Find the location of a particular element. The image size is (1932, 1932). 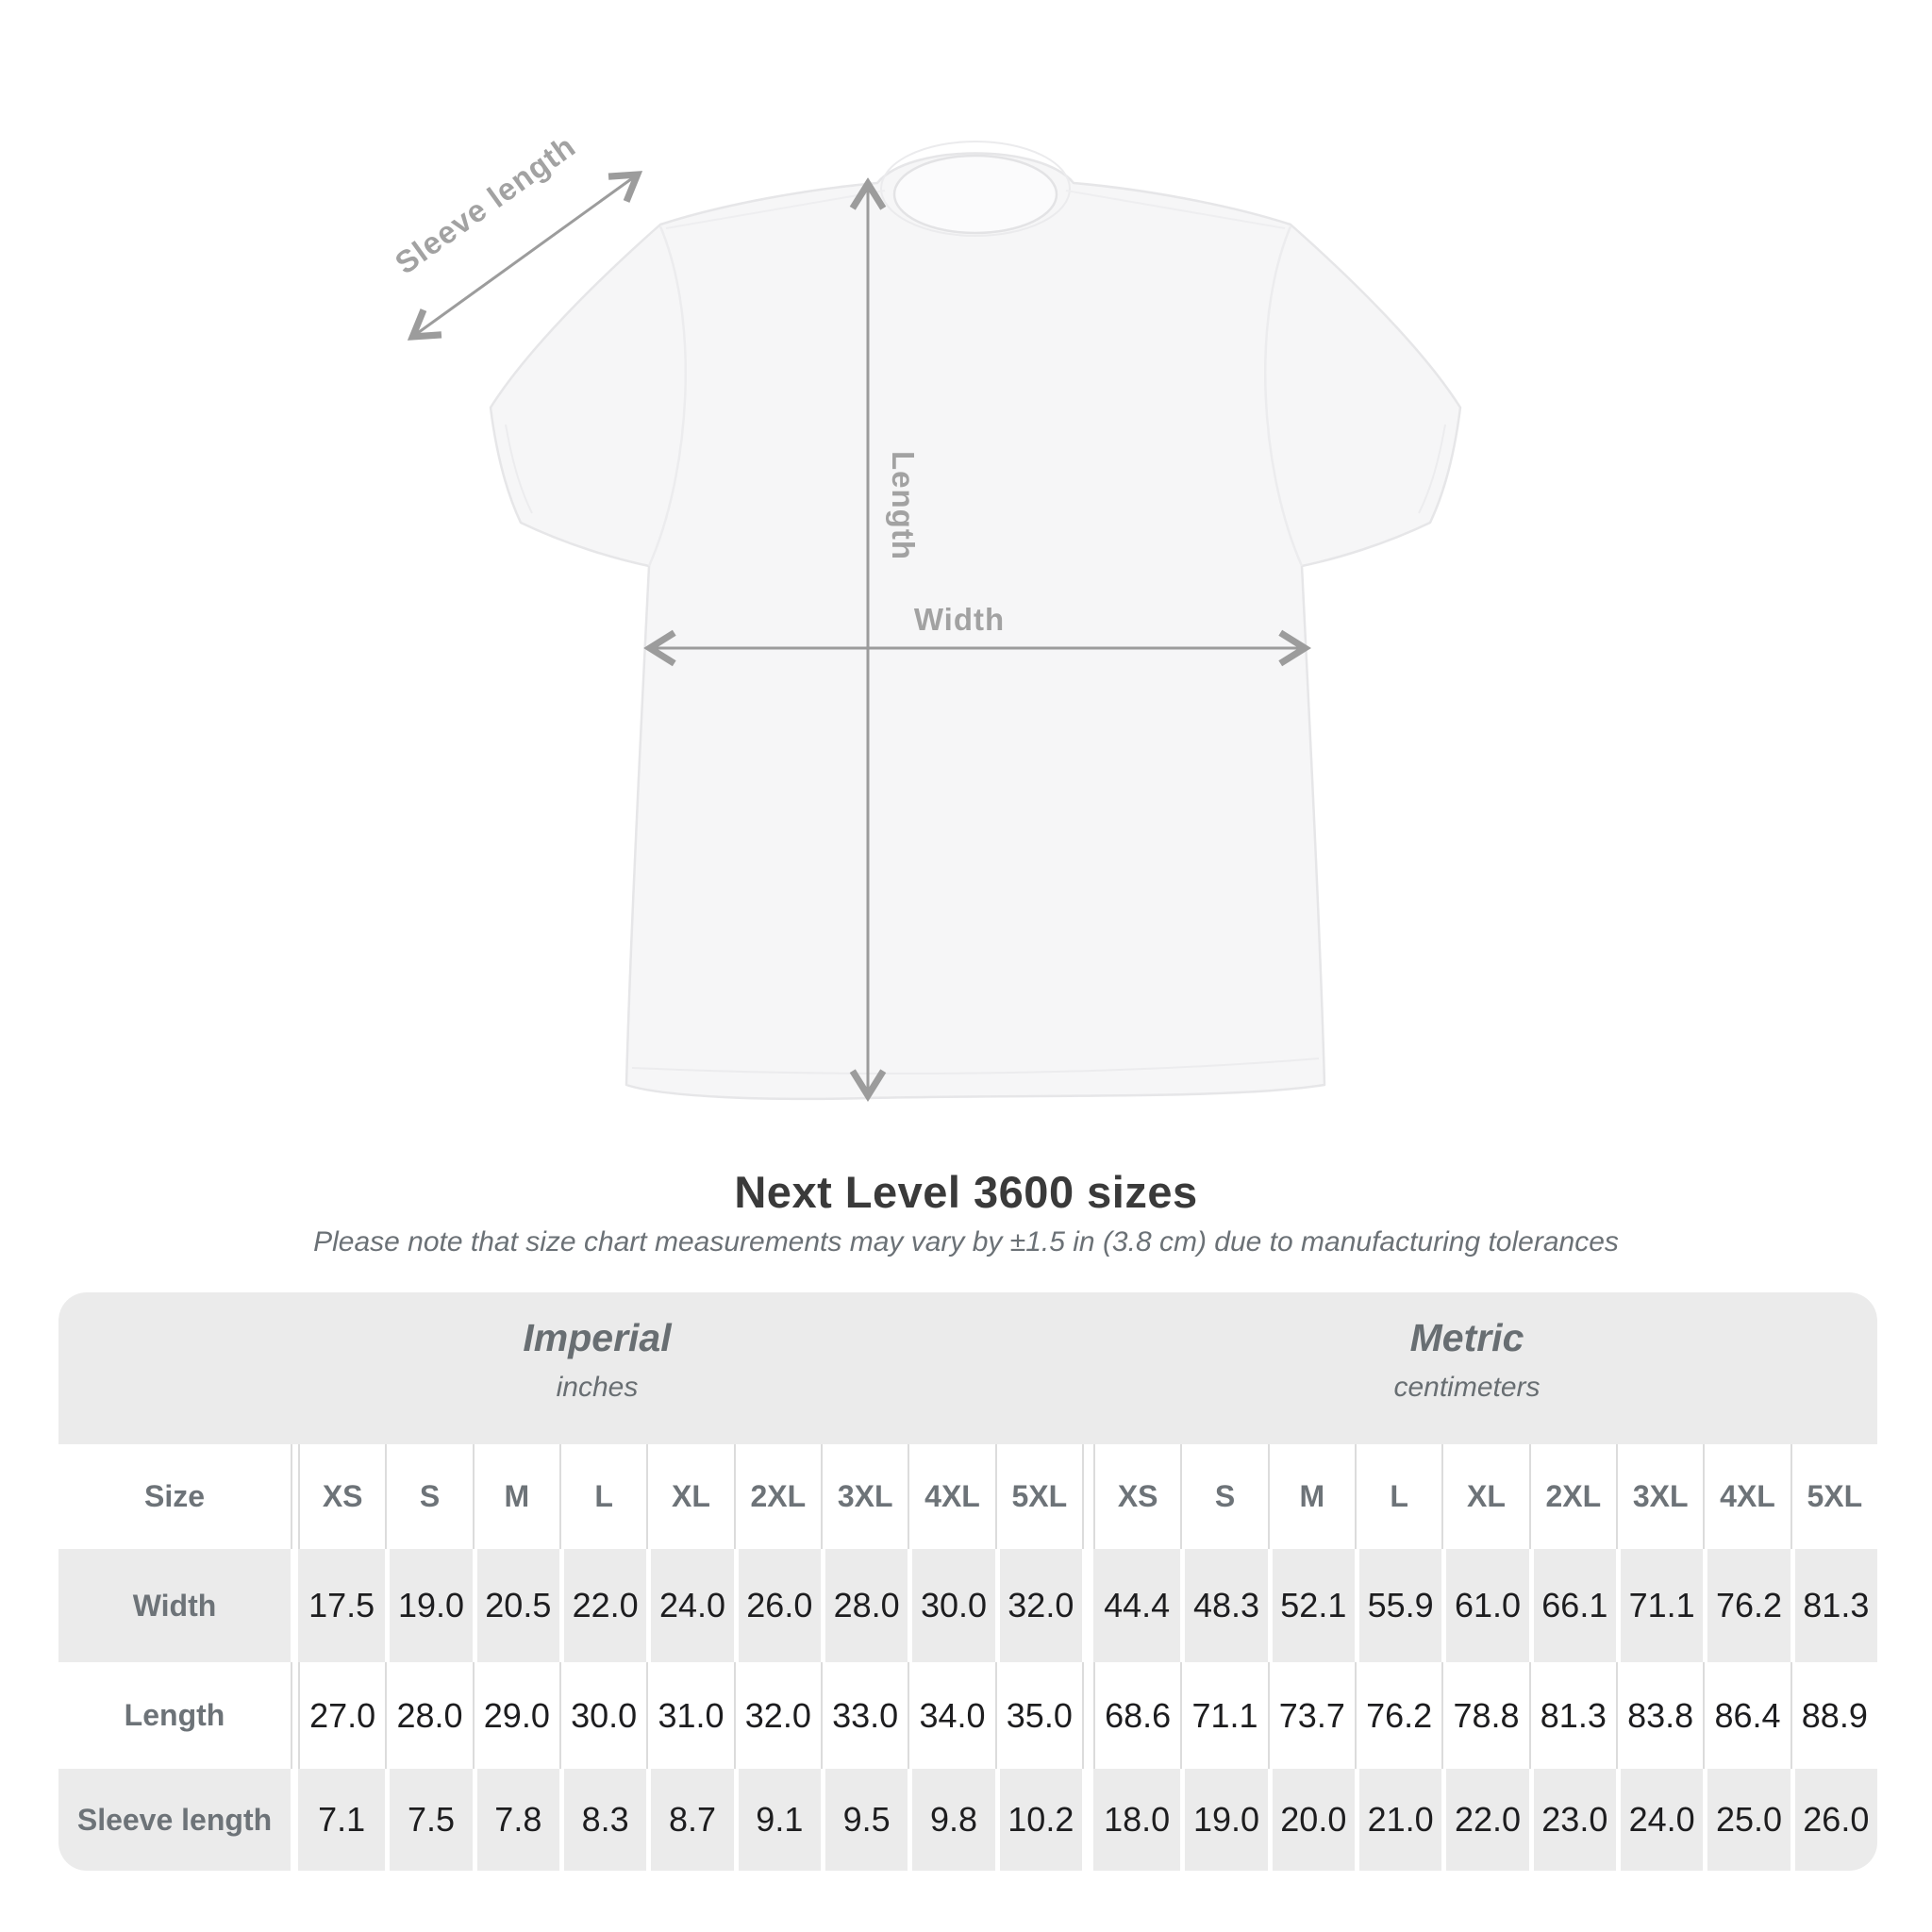

column-header: S is located at coordinates (429, 1496).